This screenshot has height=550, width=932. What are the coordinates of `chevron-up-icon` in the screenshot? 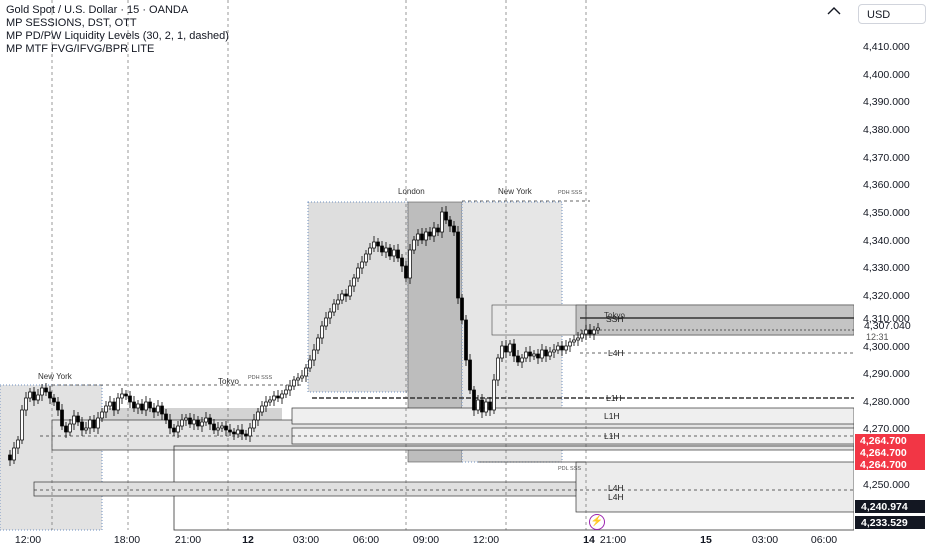 It's located at (834, 11).